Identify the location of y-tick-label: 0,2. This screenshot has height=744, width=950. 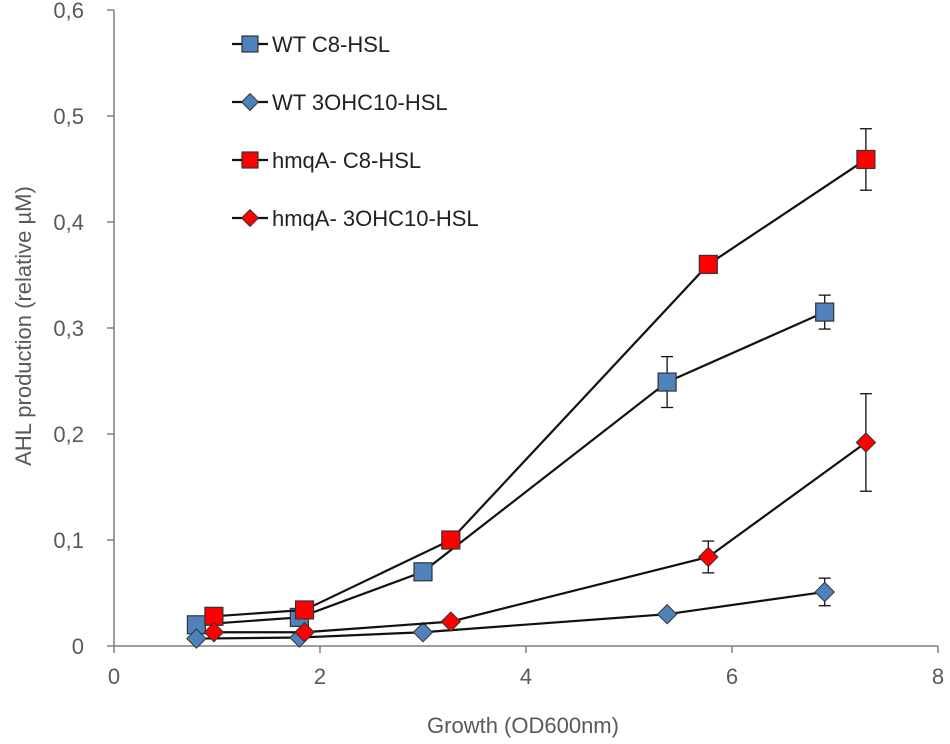
(68, 434).